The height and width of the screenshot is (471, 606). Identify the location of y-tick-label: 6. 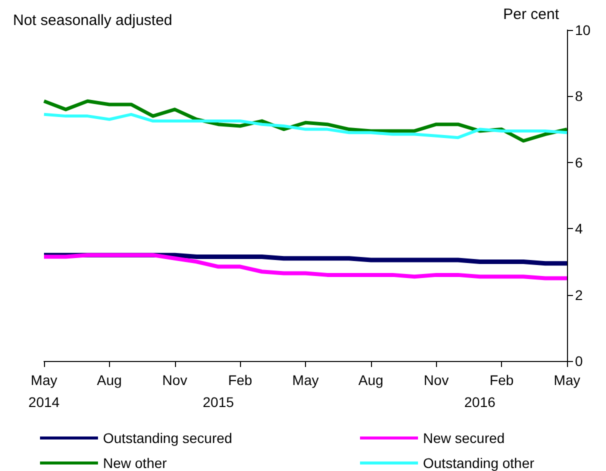
(579, 162).